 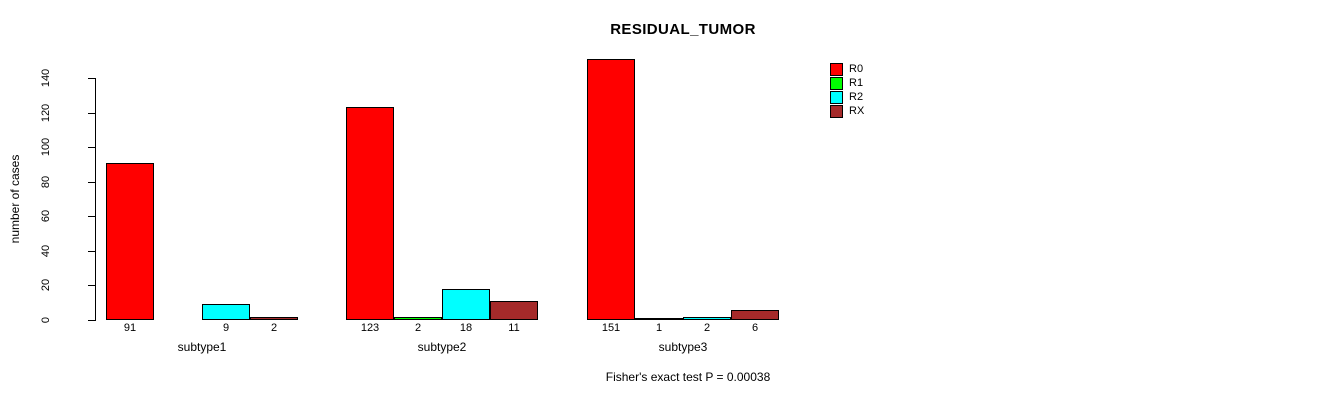 What do you see at coordinates (46, 216) in the screenshot?
I see `y-tick-label: 60` at bounding box center [46, 216].